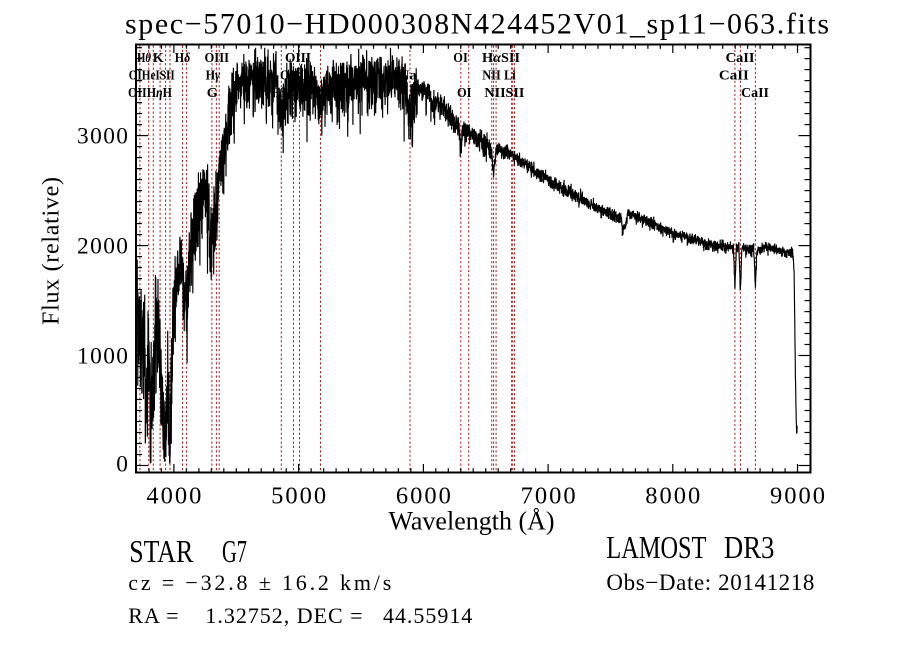  Describe the element at coordinates (52, 251) in the screenshot. I see `svg-text: Flux (relative)` at that location.